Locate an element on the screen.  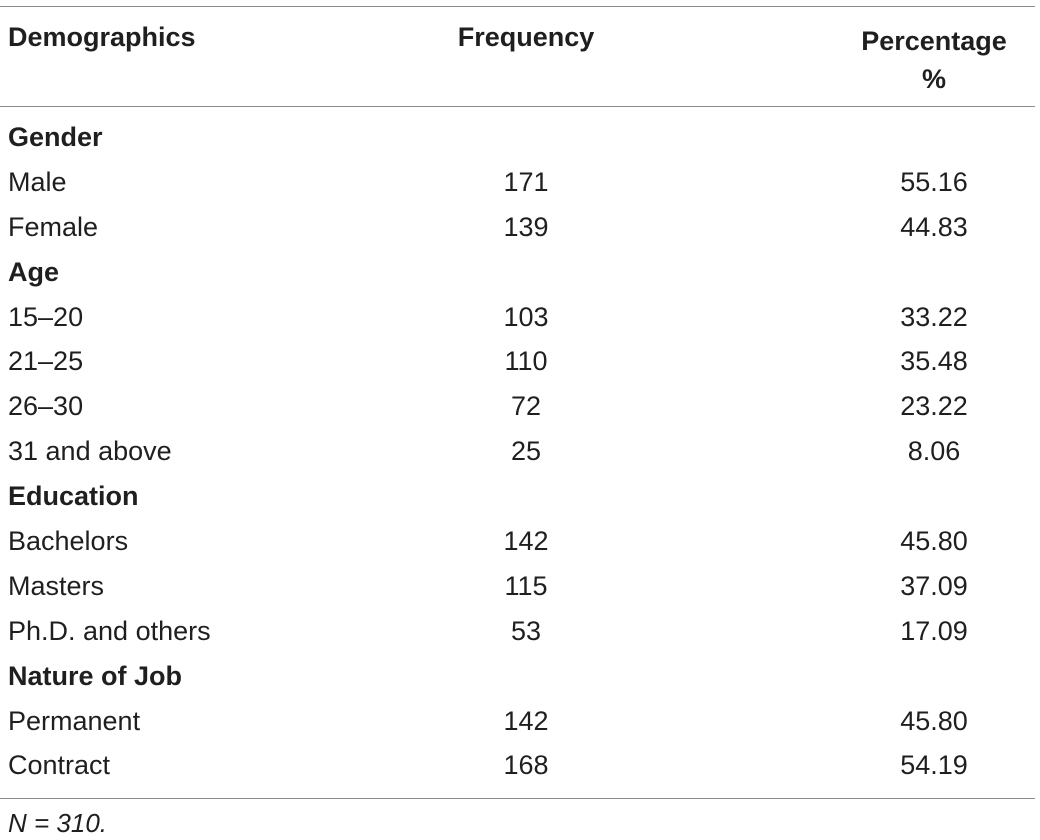
table-row: Contract 168 54.19 is located at coordinates (517, 767).